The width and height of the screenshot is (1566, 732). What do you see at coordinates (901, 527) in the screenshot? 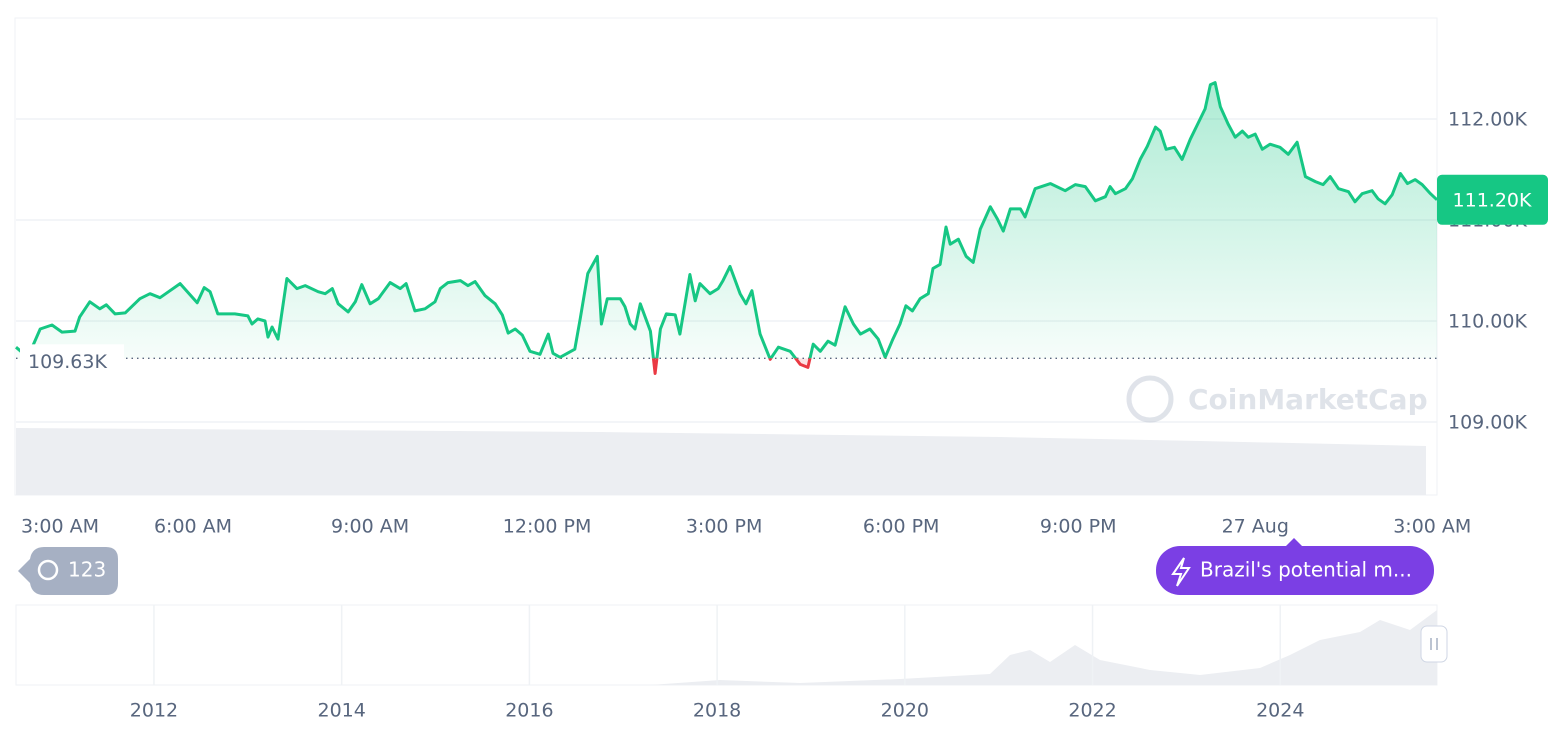
I see `x-tick-label: 6:00 PM` at bounding box center [901, 527].